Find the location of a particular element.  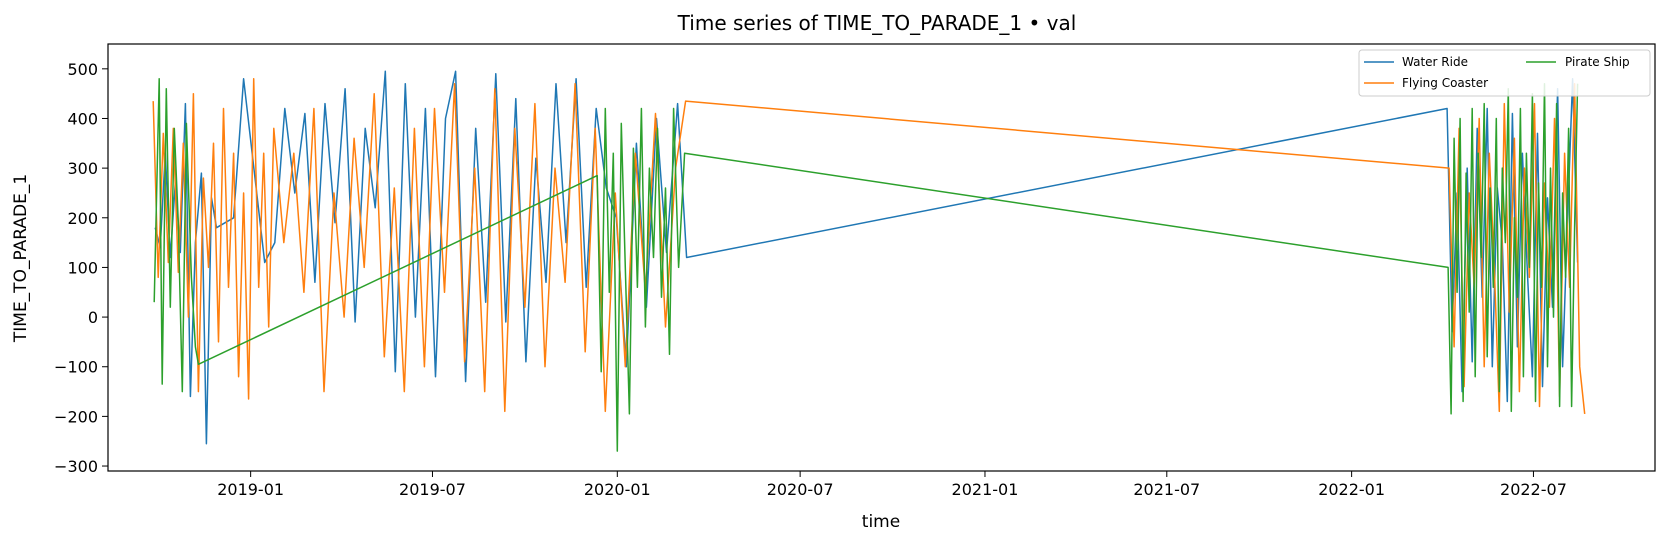

y-tick-label: −200 is located at coordinates (76, 416).